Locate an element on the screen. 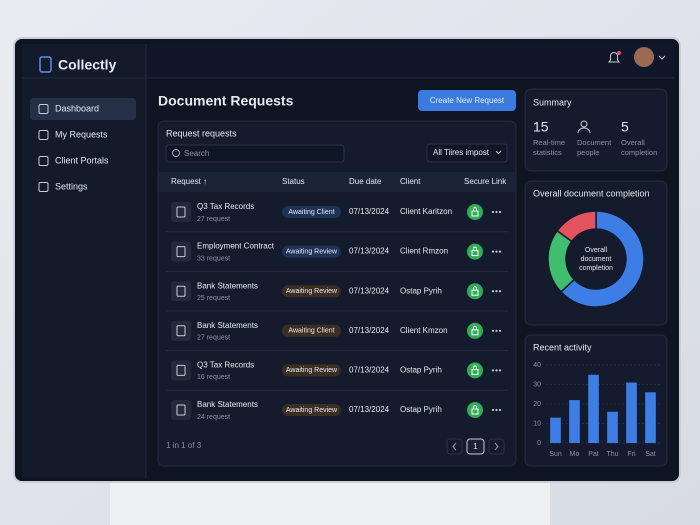 This screenshot has width=700, height=525. y-tick-label: 30 is located at coordinates (537, 384).